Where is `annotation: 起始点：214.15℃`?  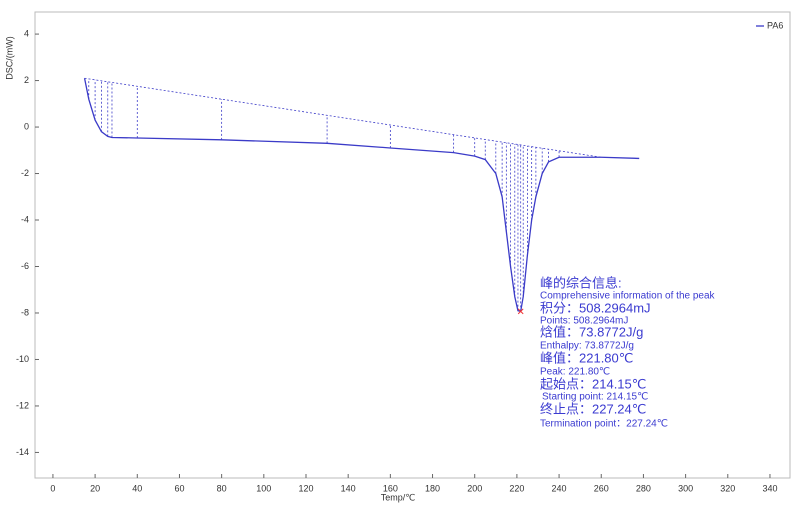 annotation: 起始点：214.15℃ is located at coordinates (593, 383).